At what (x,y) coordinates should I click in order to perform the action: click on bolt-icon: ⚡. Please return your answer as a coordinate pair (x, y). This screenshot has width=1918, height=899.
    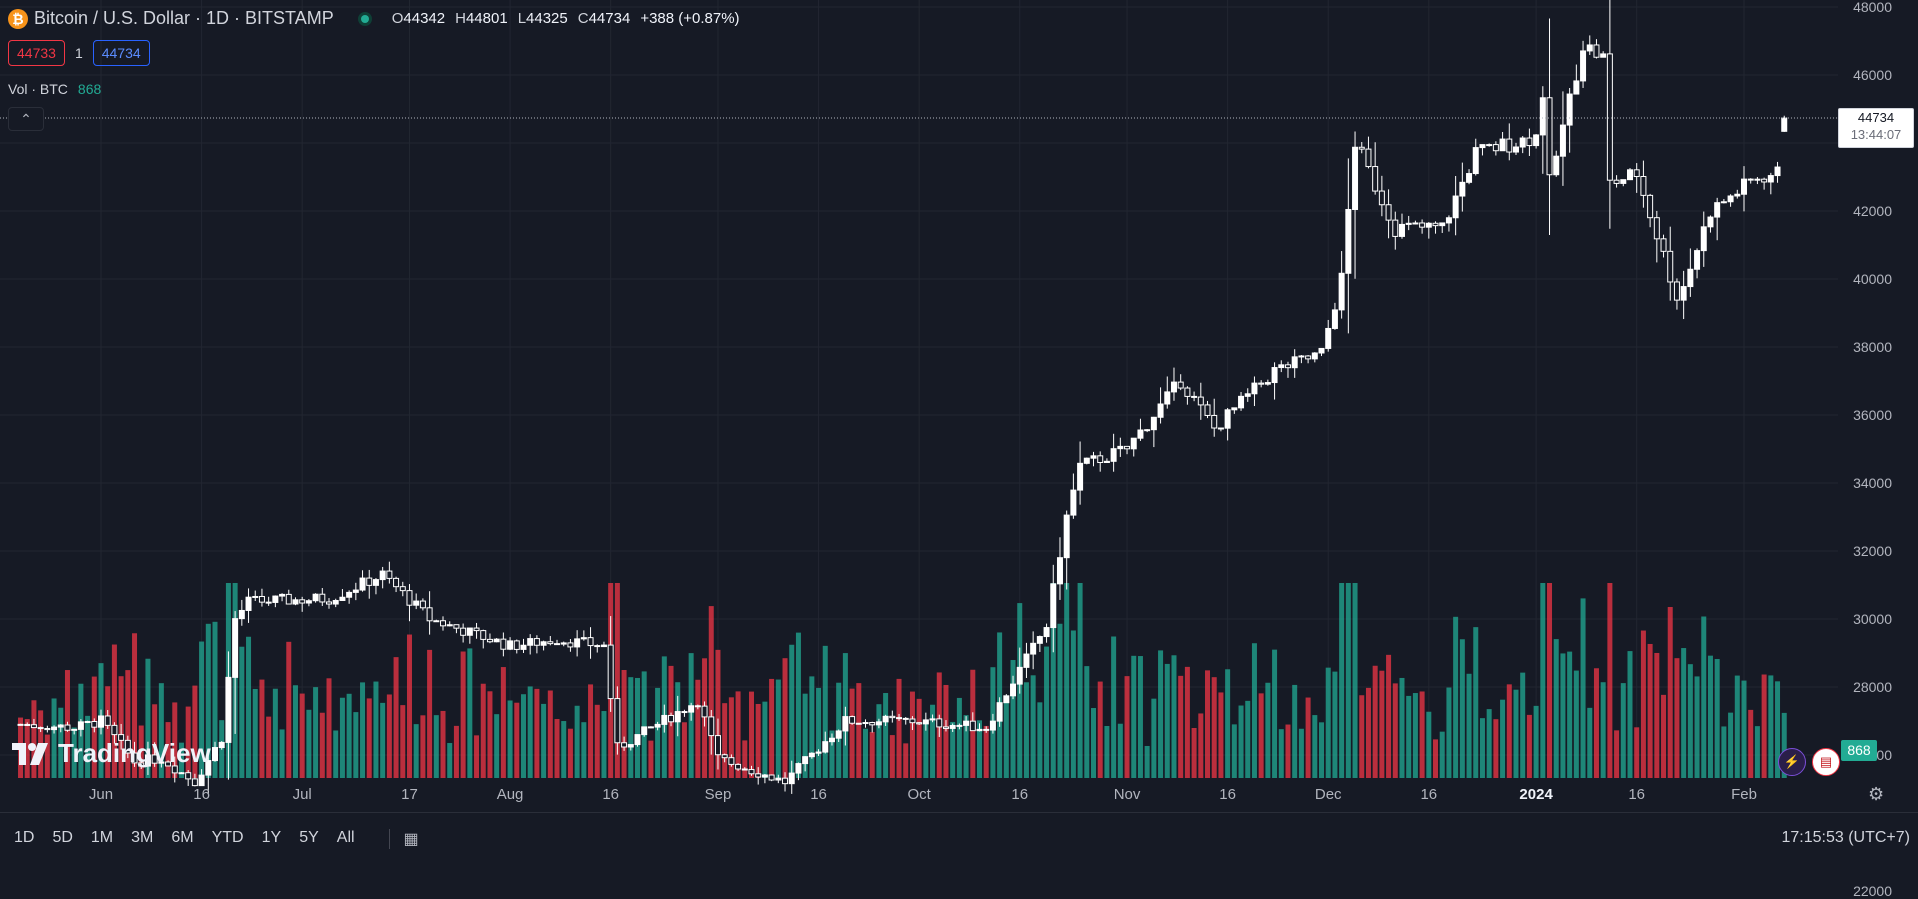
    Looking at the image, I should click on (1792, 762).